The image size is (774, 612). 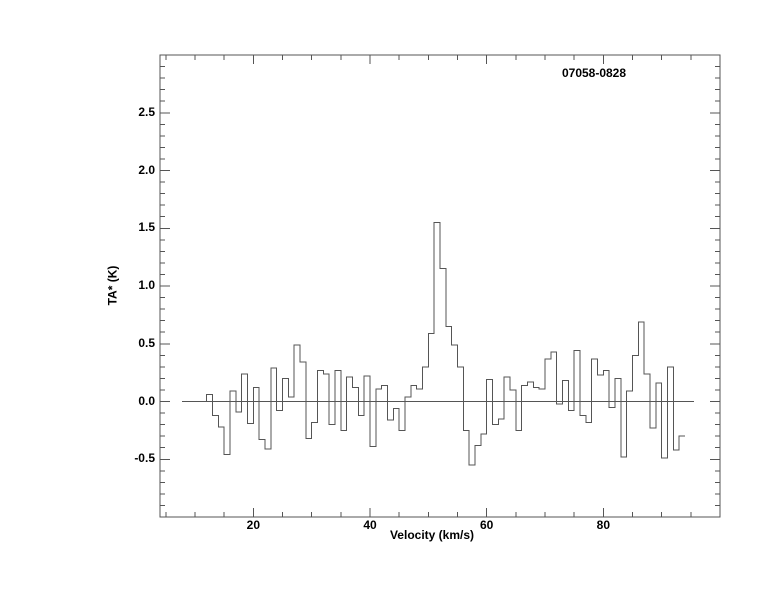 What do you see at coordinates (603, 525) in the screenshot?
I see `x-tick-label: 80` at bounding box center [603, 525].